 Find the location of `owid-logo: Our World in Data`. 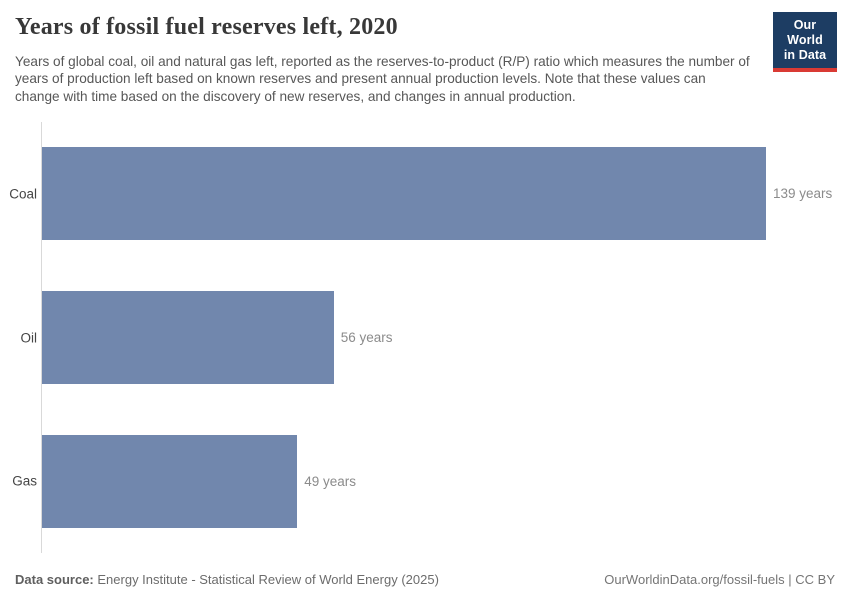

owid-logo: Our World in Data is located at coordinates (805, 42).